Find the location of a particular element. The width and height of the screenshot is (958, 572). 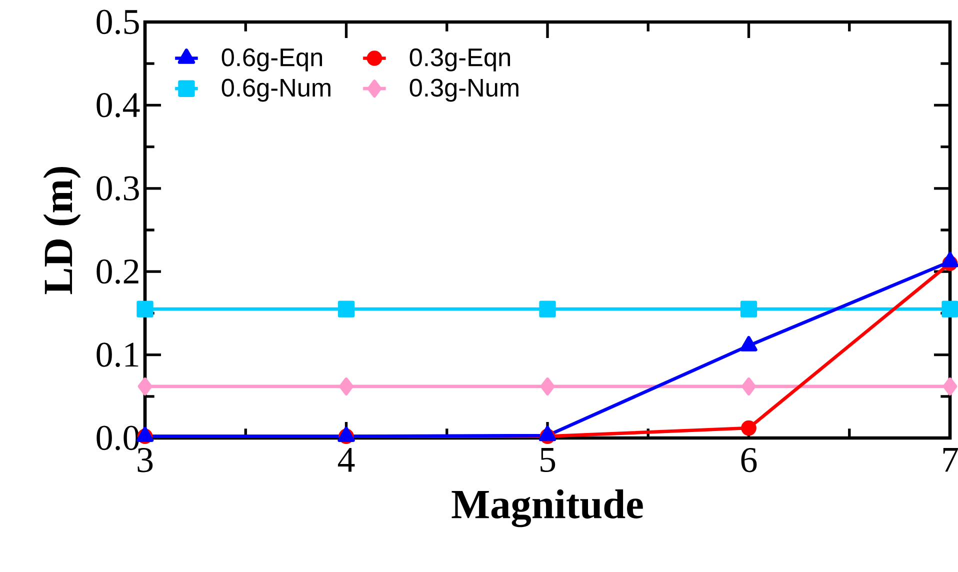

legend-label: 0.3g-Num is located at coordinates (464, 90).